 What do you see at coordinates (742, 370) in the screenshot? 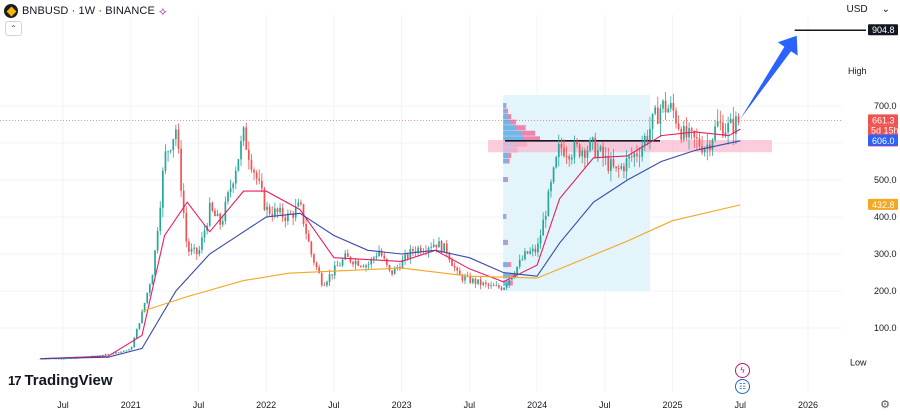
I see `lightning-event-icon: ϟ` at bounding box center [742, 370].